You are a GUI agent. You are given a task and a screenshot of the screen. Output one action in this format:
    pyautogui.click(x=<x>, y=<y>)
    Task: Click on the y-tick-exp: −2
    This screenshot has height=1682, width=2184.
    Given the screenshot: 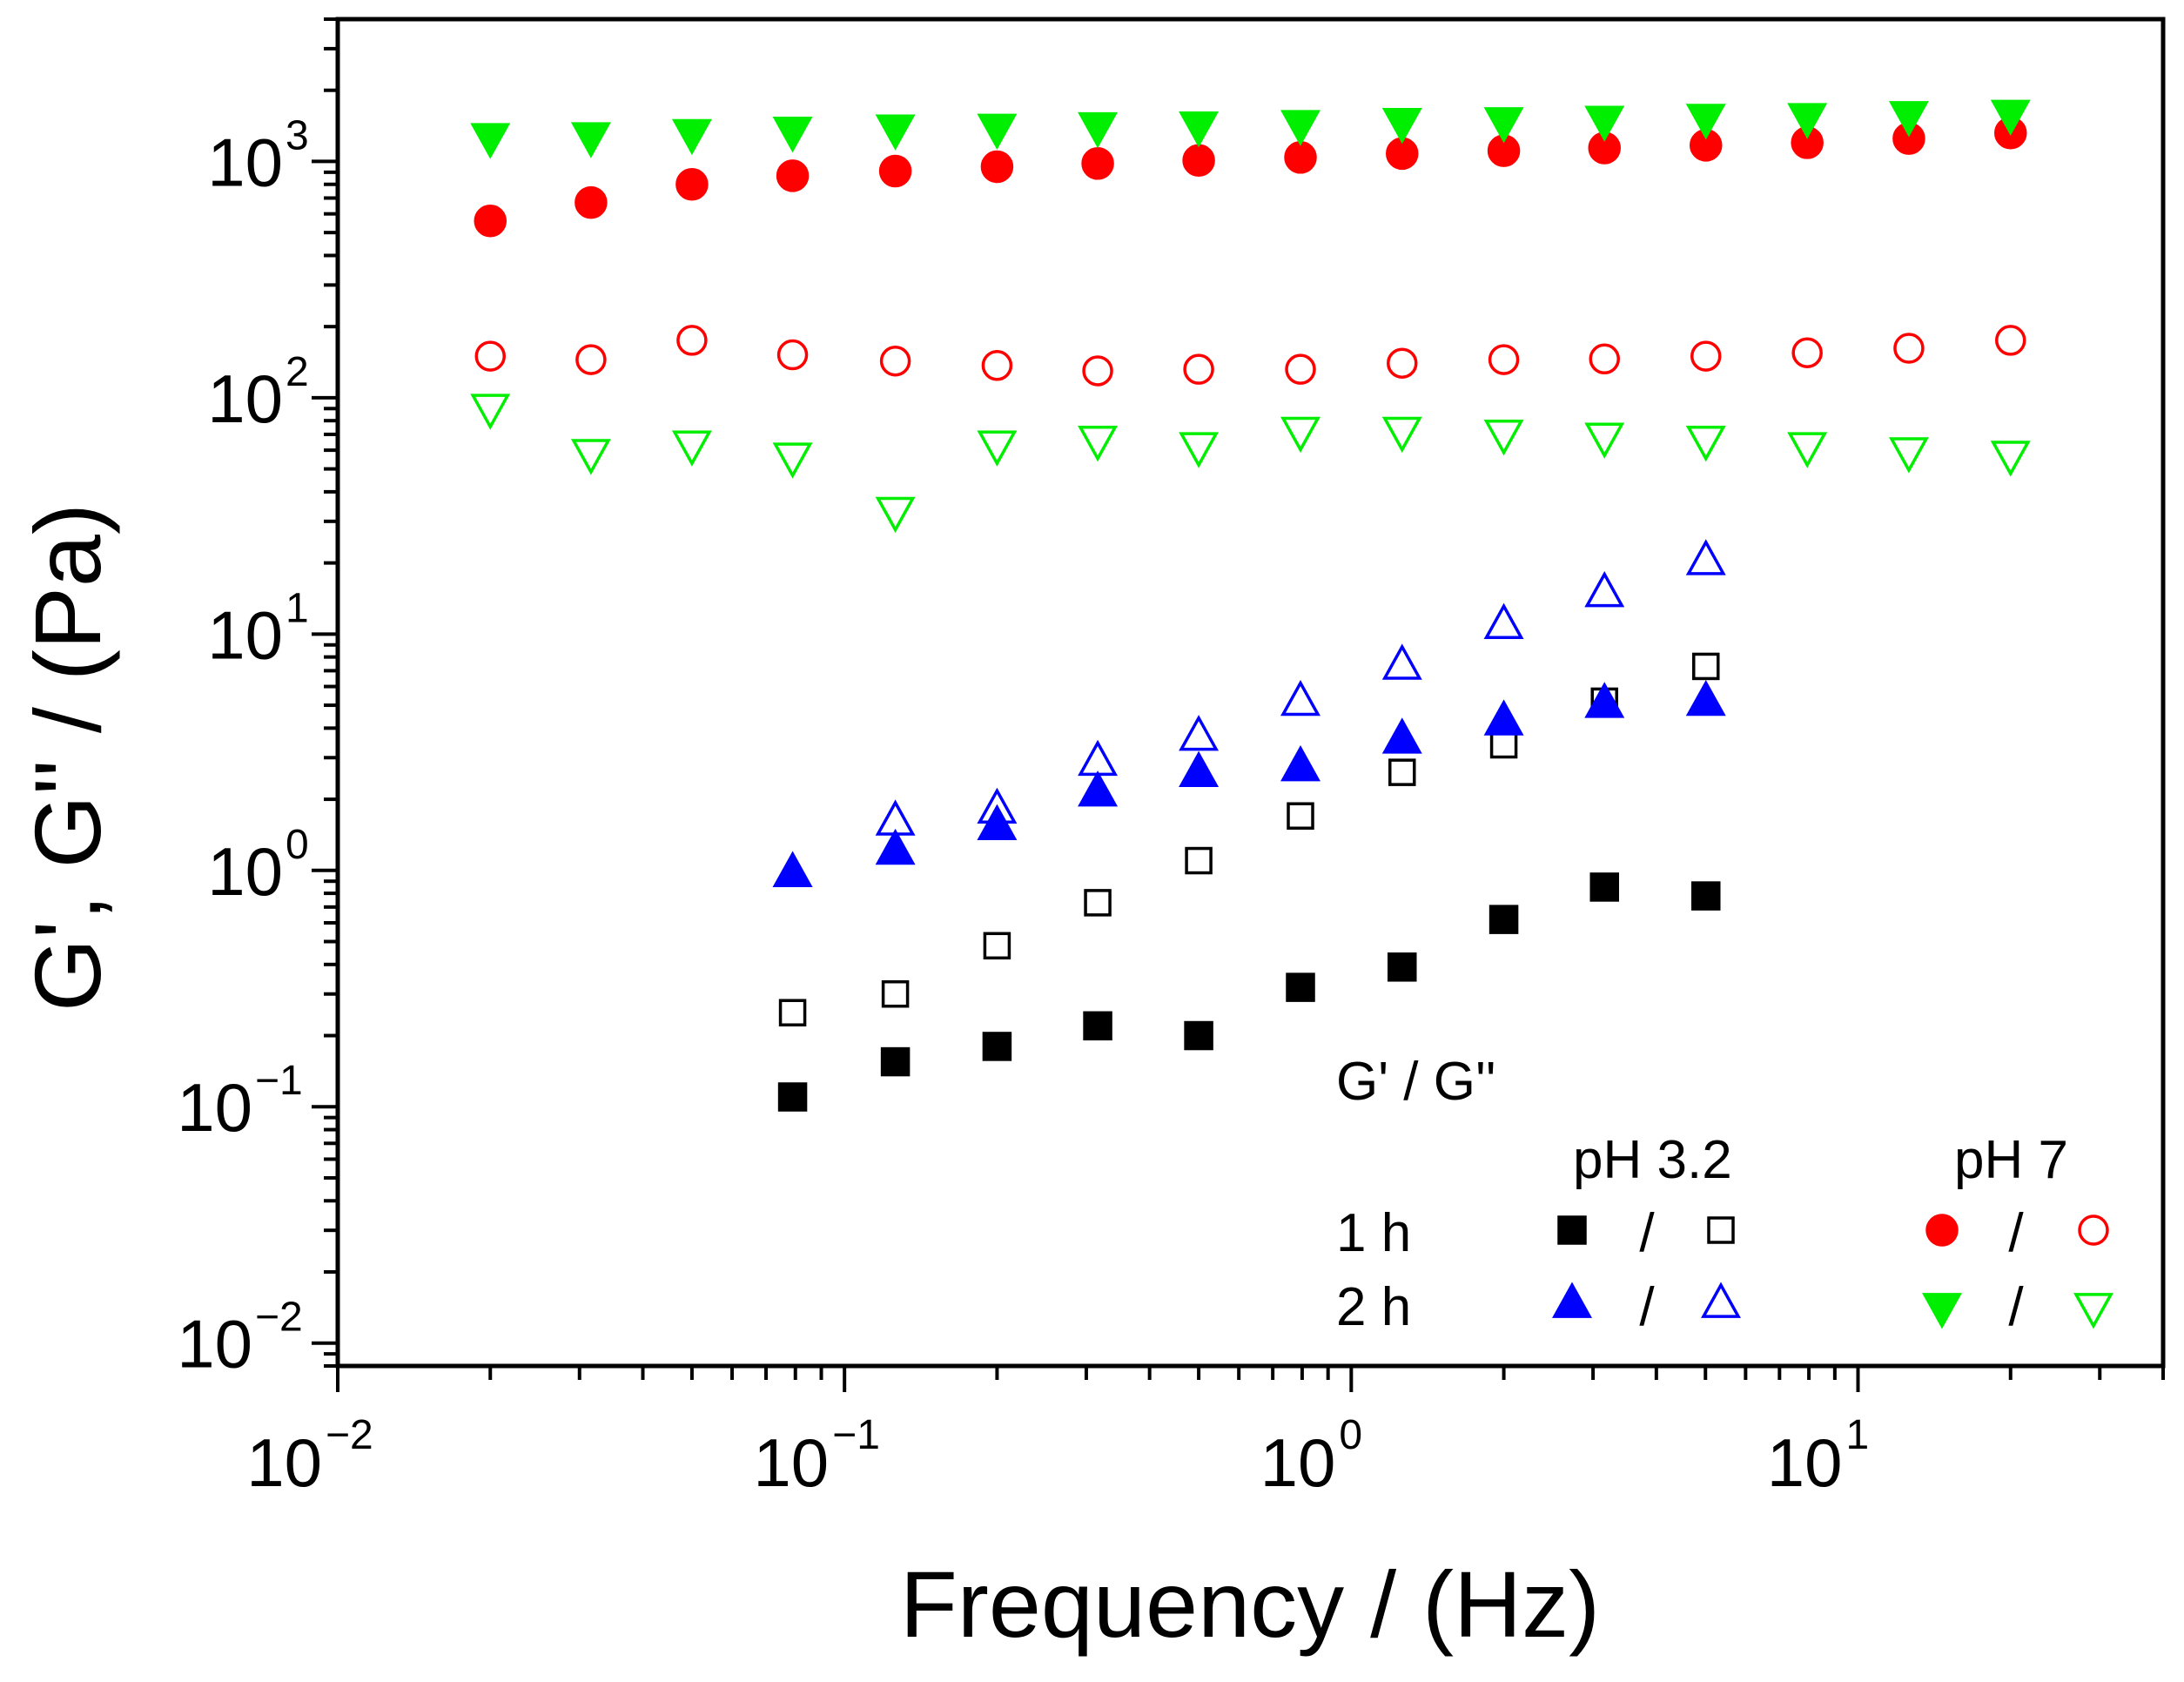 What is the action you would take?
    pyautogui.click(x=279, y=1318)
    